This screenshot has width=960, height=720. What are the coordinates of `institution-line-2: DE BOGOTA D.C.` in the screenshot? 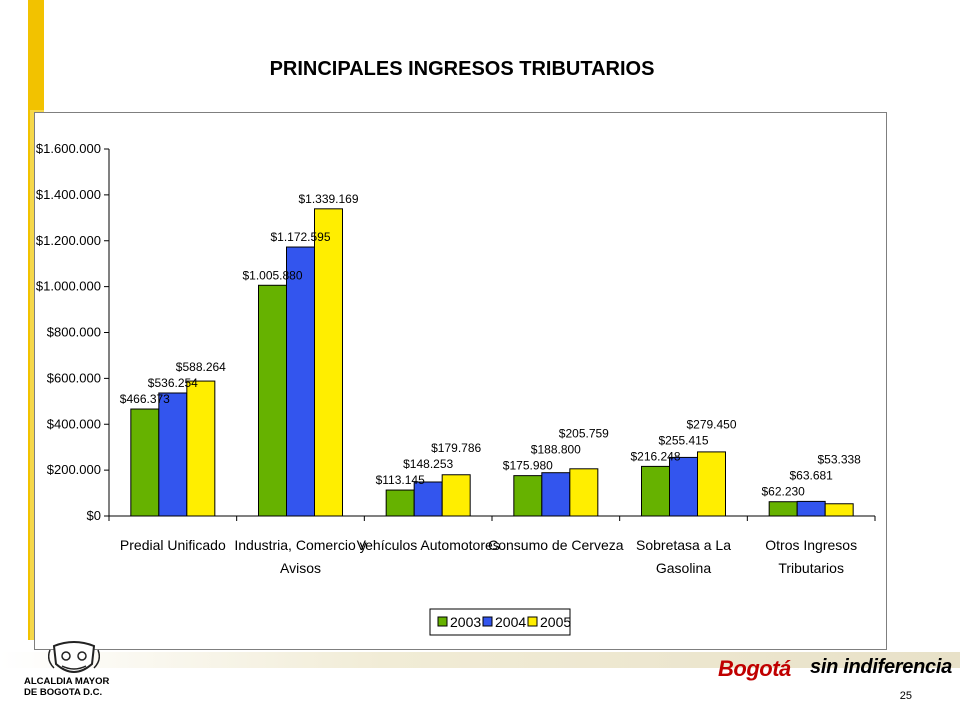 It's located at (63, 692).